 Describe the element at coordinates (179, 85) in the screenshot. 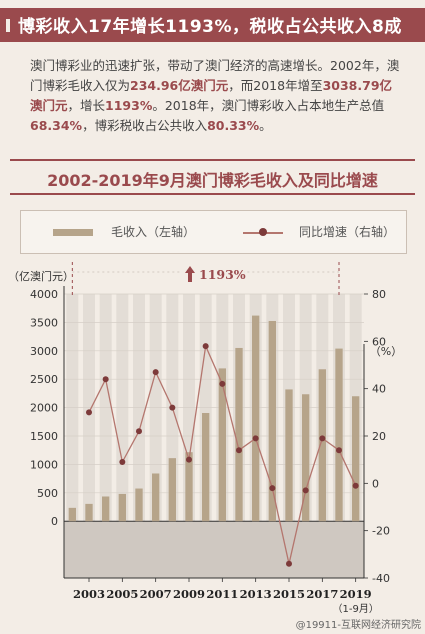

I see `lead-value-2002: 234.96亿澳门元` at that location.